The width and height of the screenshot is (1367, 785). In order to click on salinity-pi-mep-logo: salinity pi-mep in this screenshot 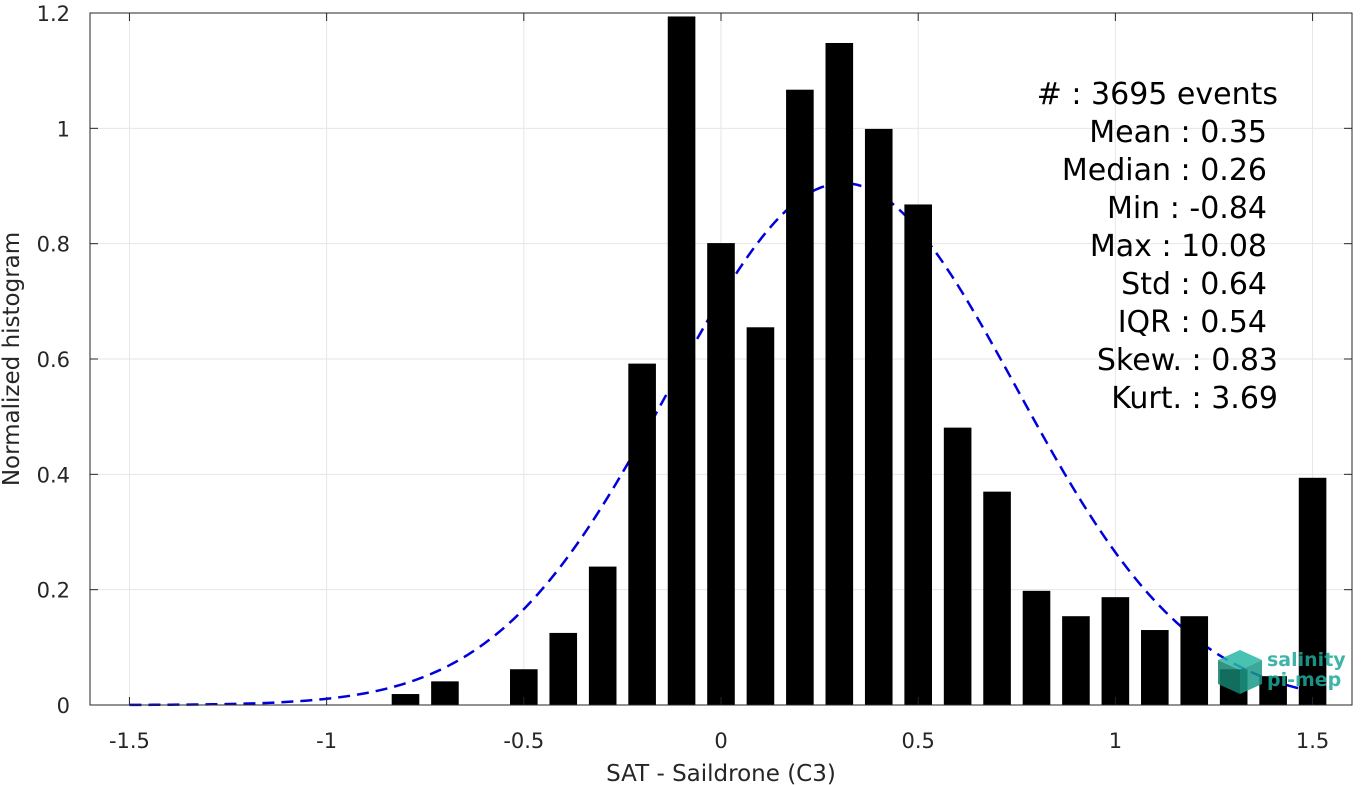, I will do `click(1282, 671)`.